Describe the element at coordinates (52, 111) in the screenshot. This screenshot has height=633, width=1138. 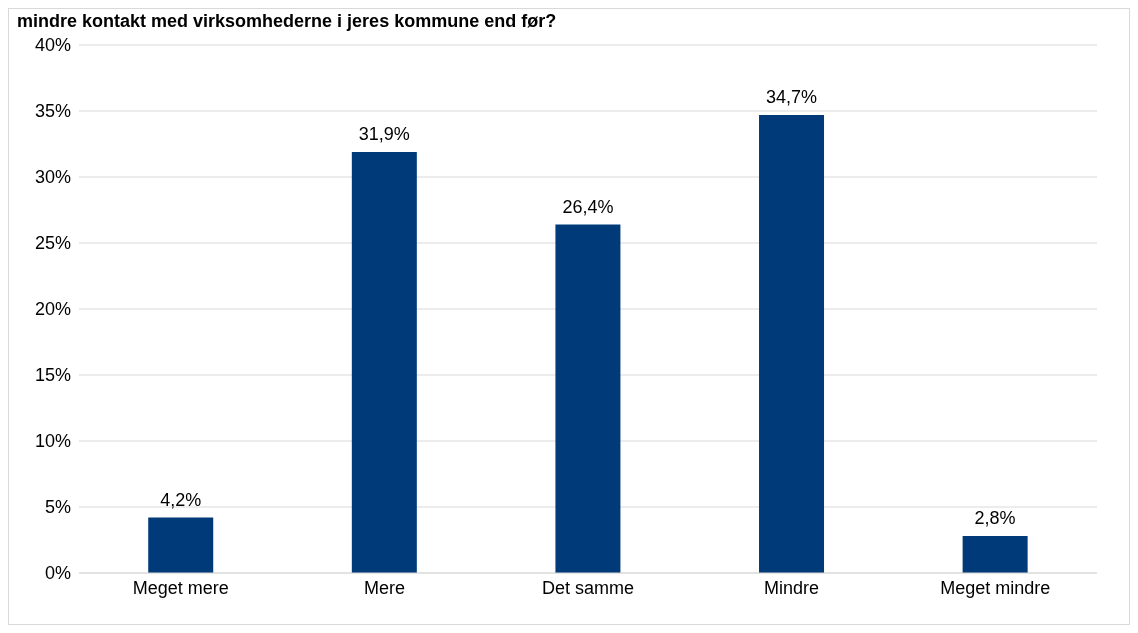
I see `y-tick-label: 35%` at that location.